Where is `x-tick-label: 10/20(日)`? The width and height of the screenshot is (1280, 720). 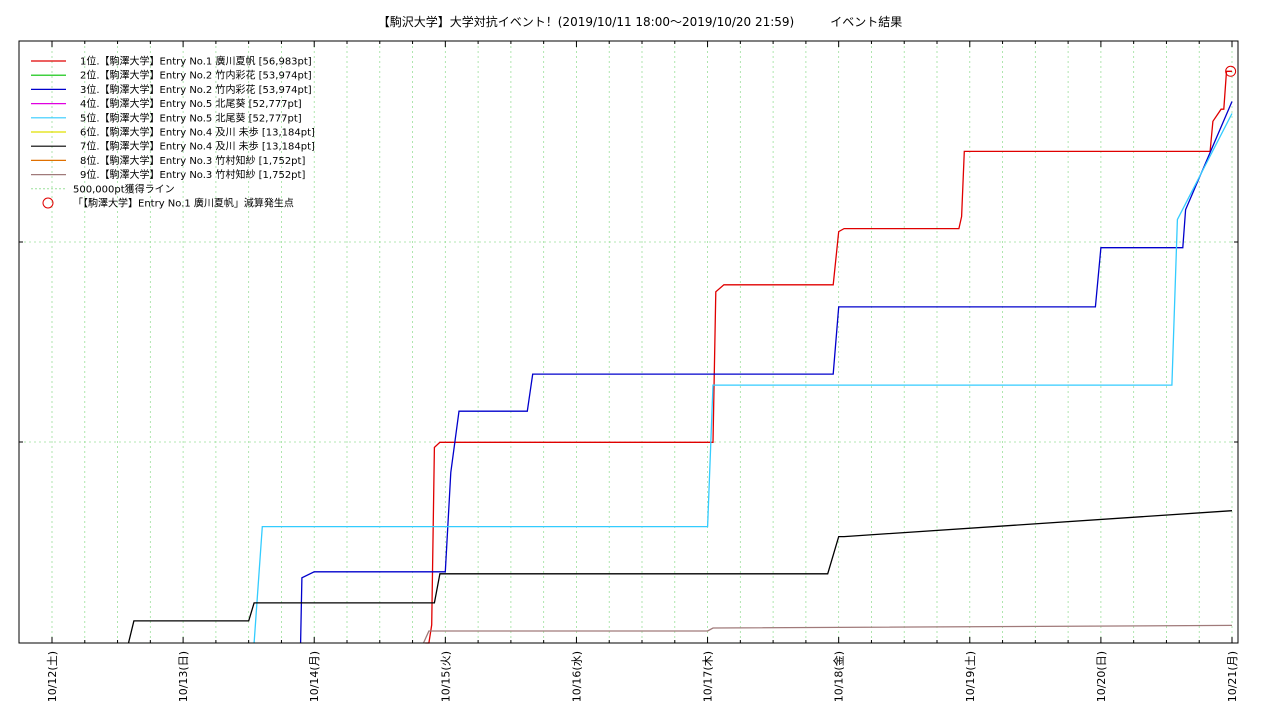 x-tick-label: 10/20(日) is located at coordinates (1101, 676).